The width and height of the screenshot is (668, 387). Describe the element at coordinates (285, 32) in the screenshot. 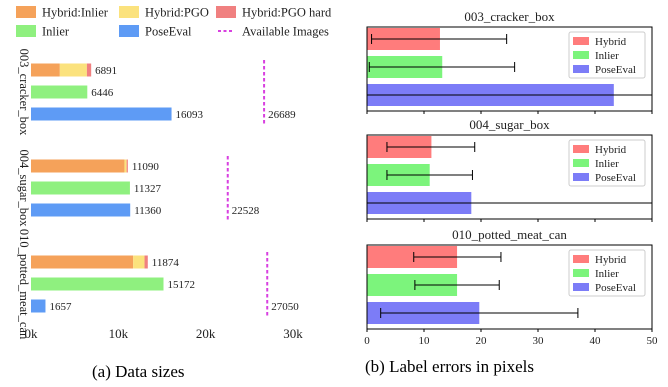

I see `legend-label-available-images: Available Images` at that location.